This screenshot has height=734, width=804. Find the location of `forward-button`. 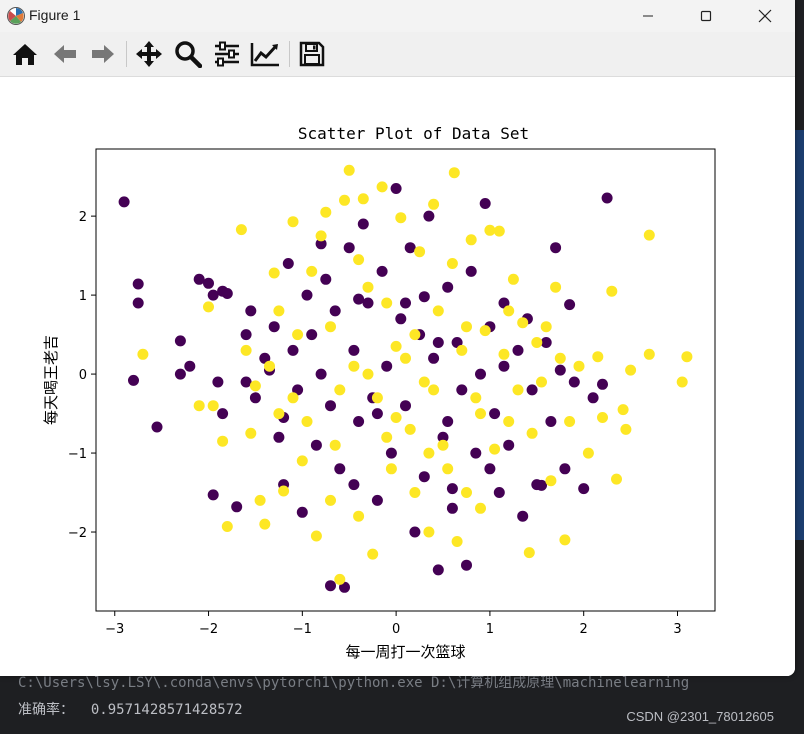

forward-button is located at coordinates (103, 54).